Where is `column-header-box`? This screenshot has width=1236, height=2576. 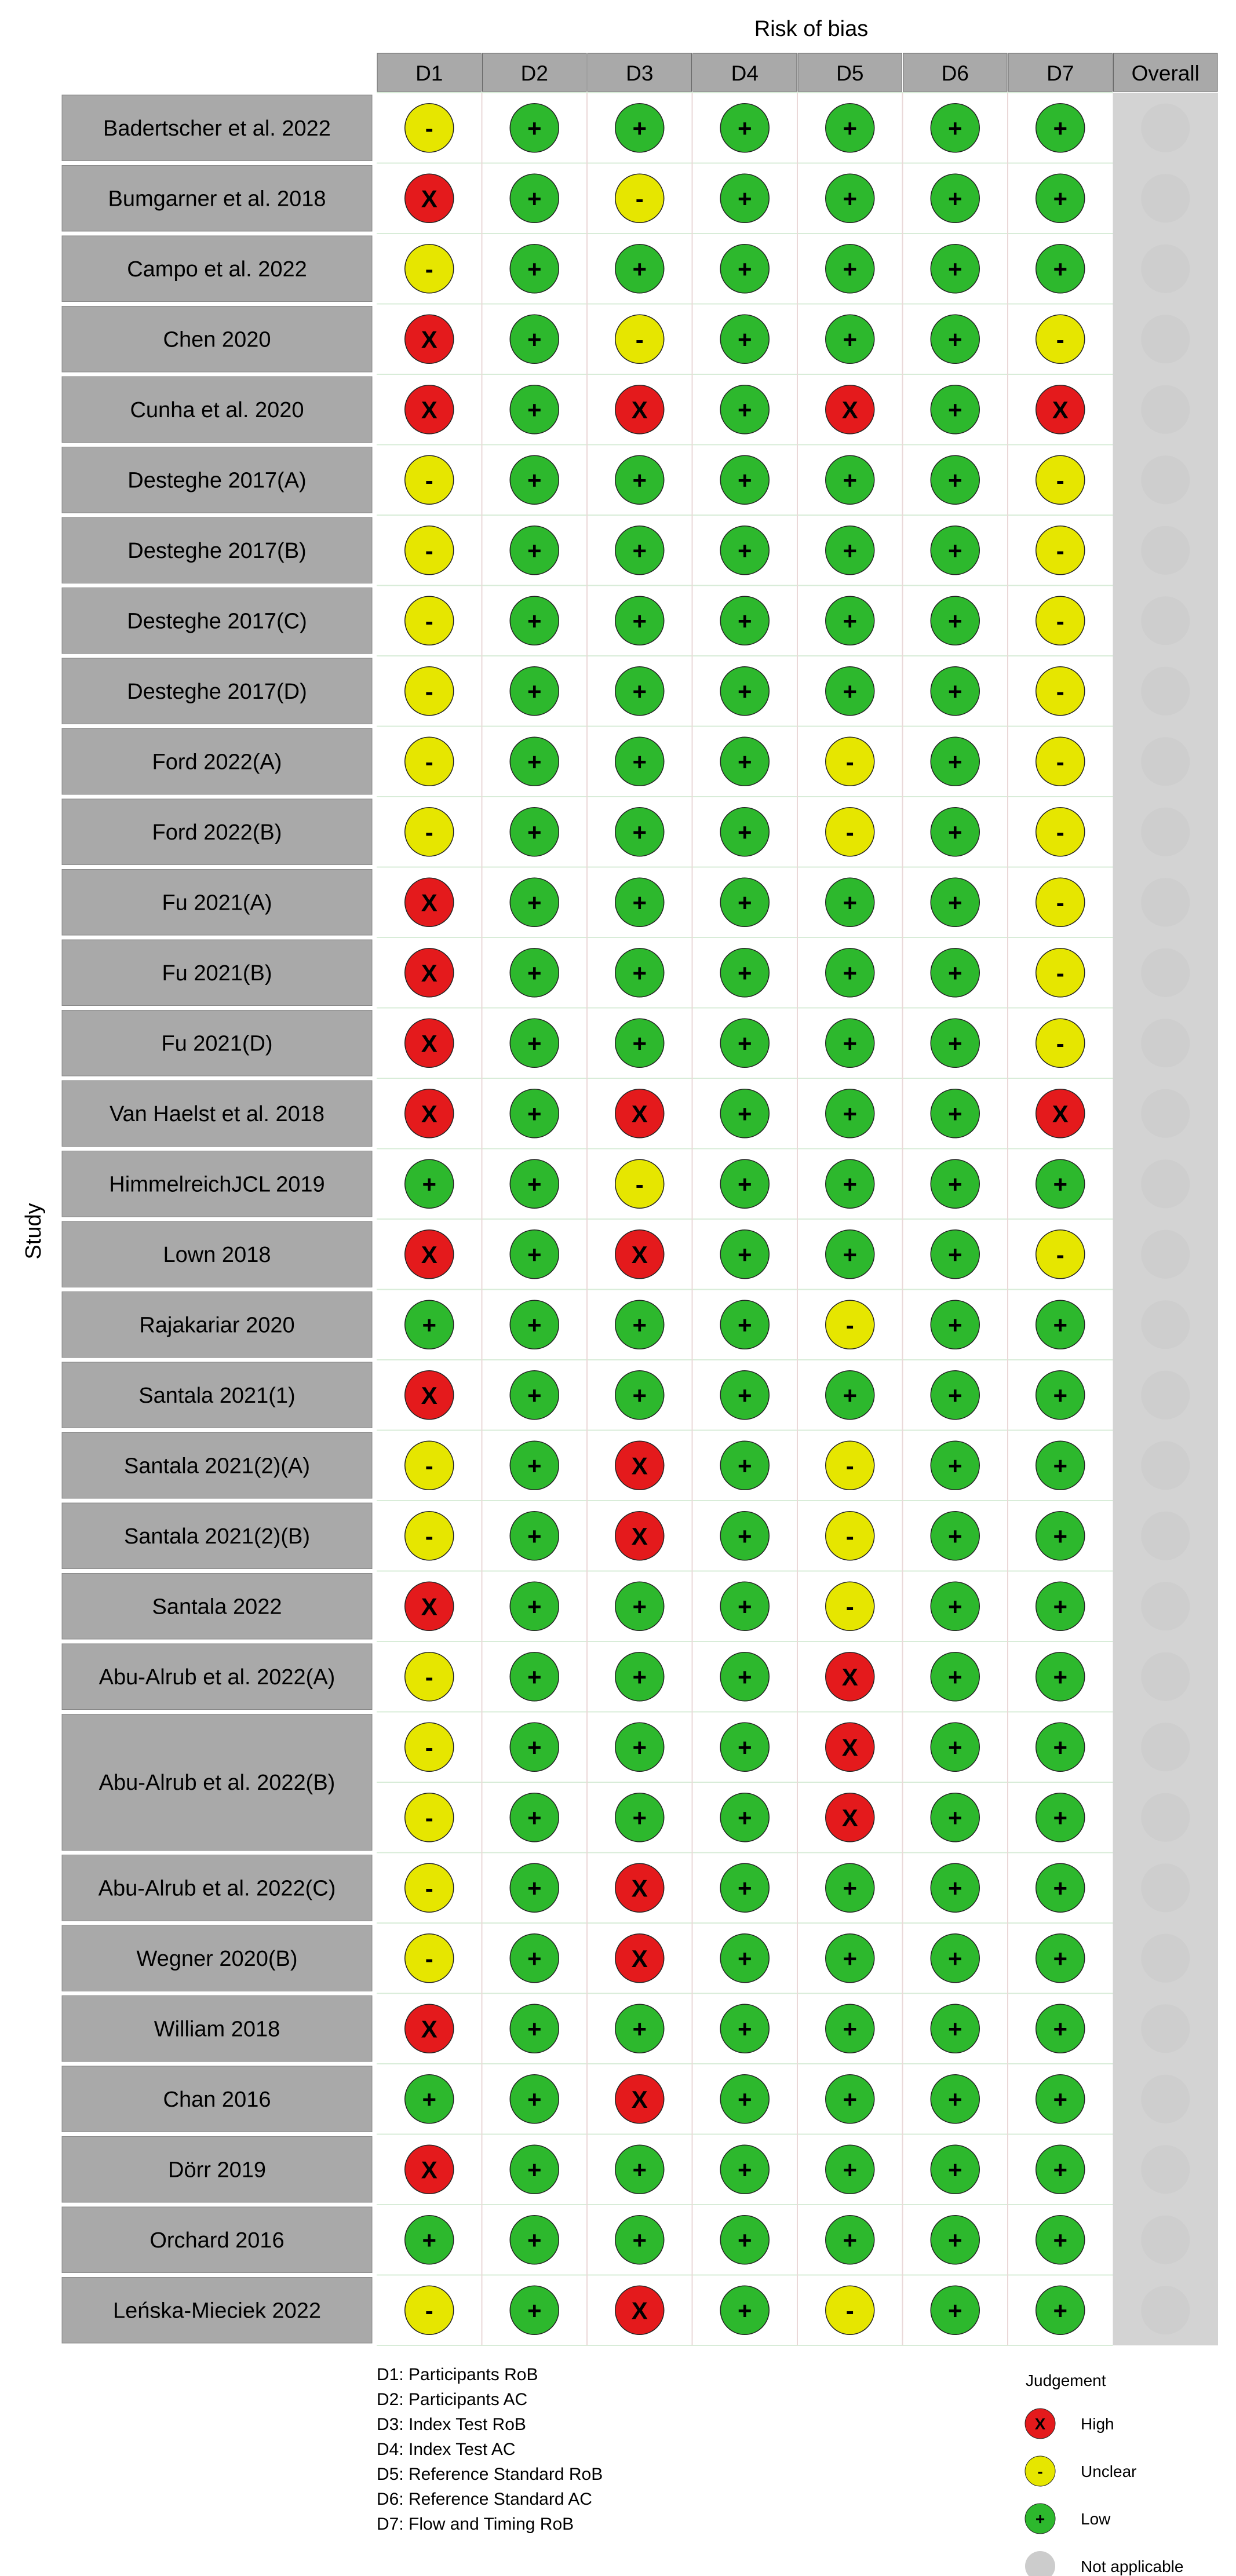 column-header-box is located at coordinates (1165, 72).